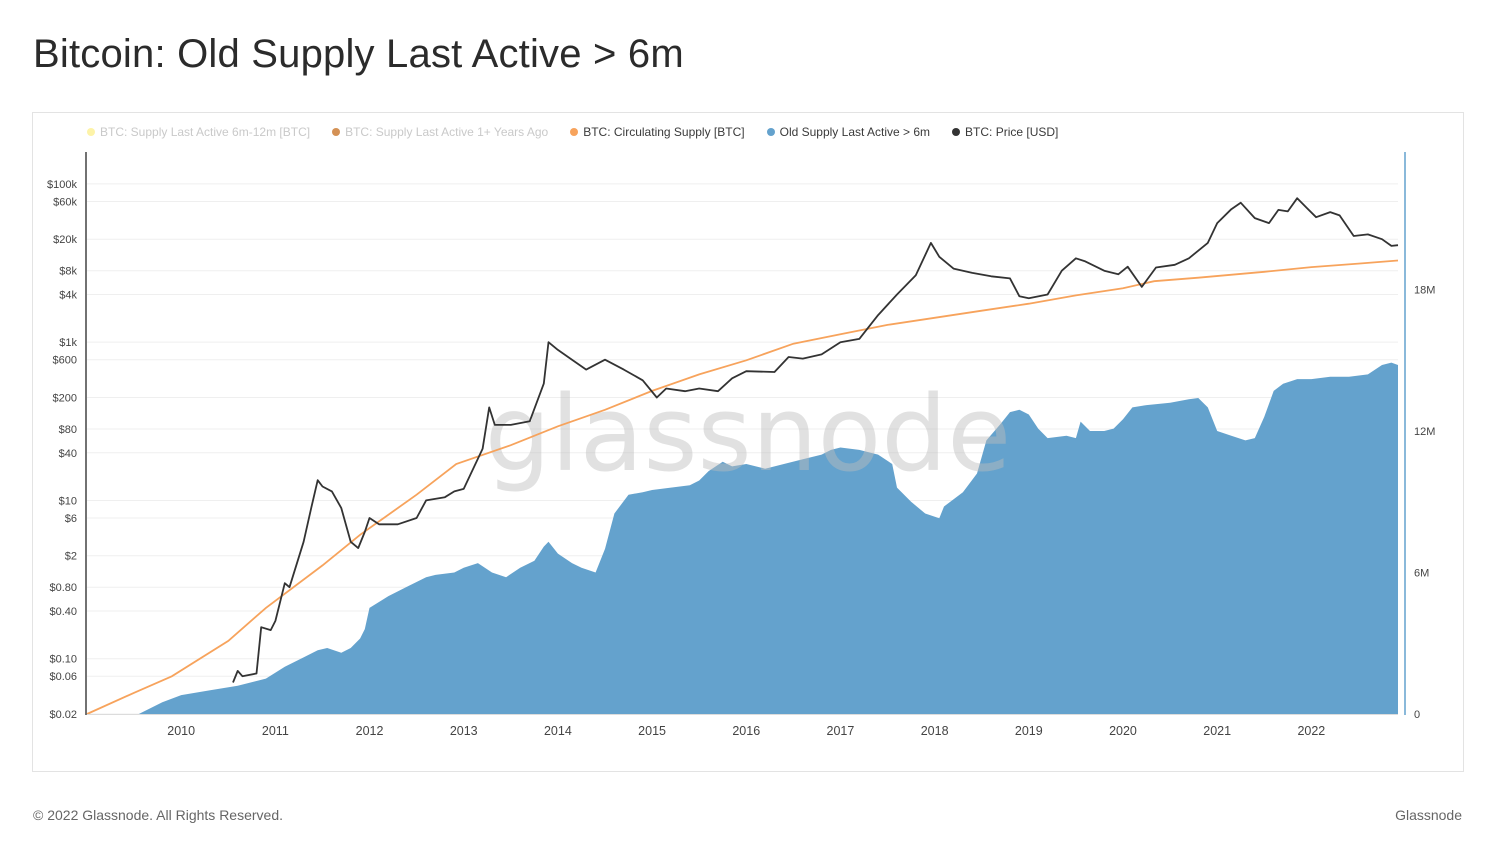 The width and height of the screenshot is (1495, 861). What do you see at coordinates (1424, 503) in the screenshot?
I see `right-axis-labels: 0 6M 12M 18M` at bounding box center [1424, 503].